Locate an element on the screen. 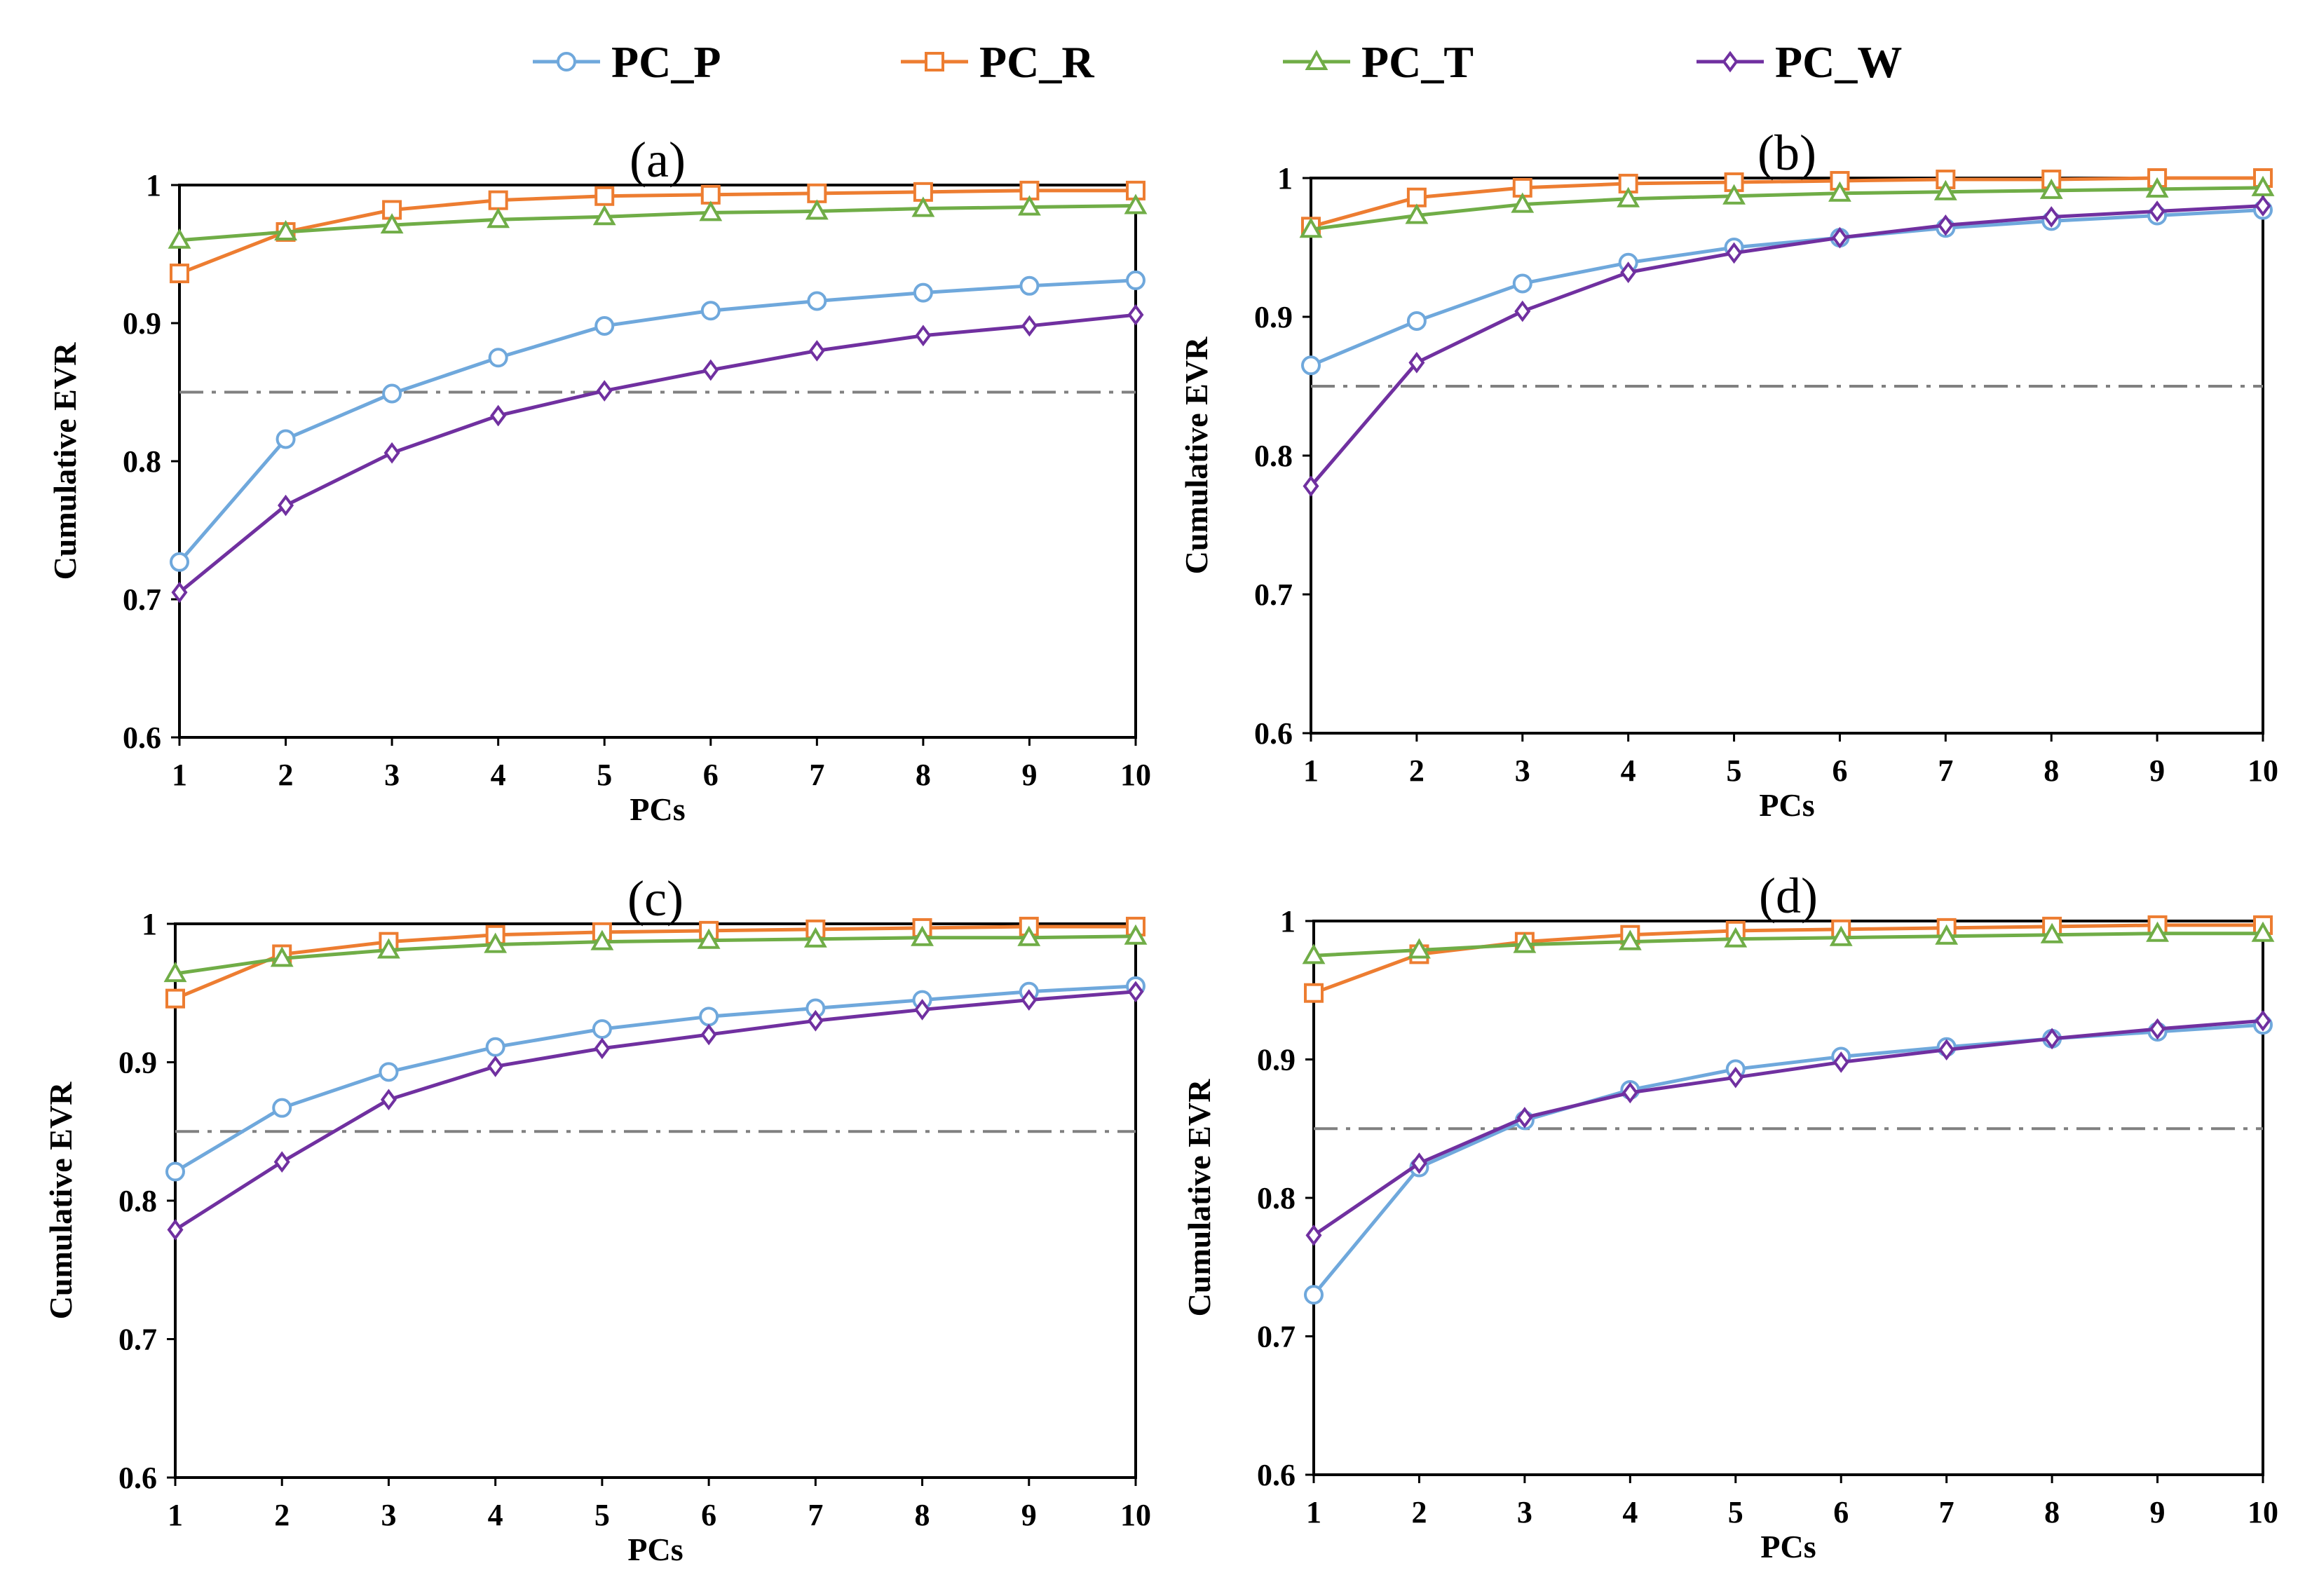 The height and width of the screenshot is (1596, 2305). x-tick-label: 5 is located at coordinates (602, 1515).